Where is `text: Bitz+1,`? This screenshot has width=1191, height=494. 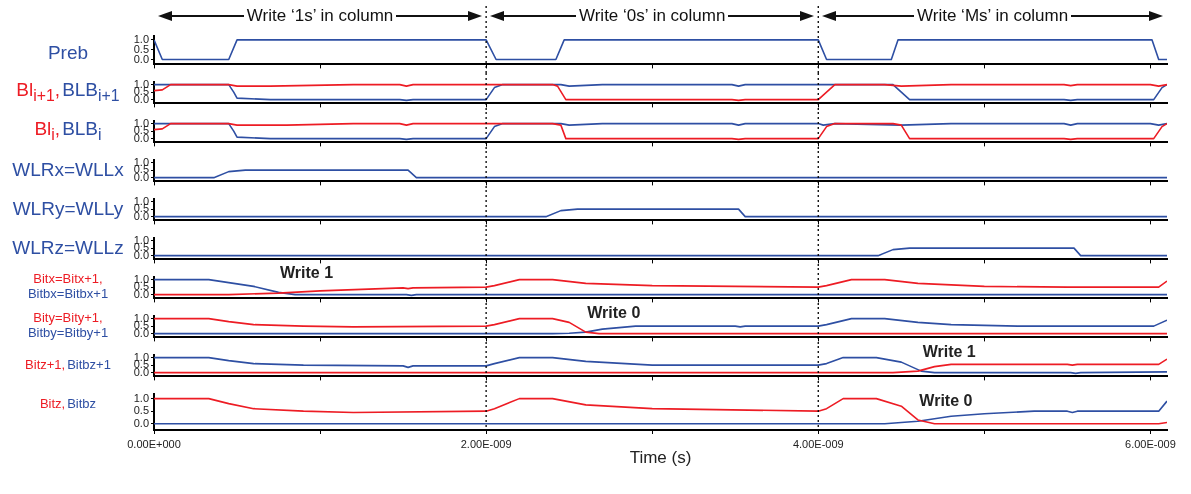
text: Bitz+1, is located at coordinates (45, 364).